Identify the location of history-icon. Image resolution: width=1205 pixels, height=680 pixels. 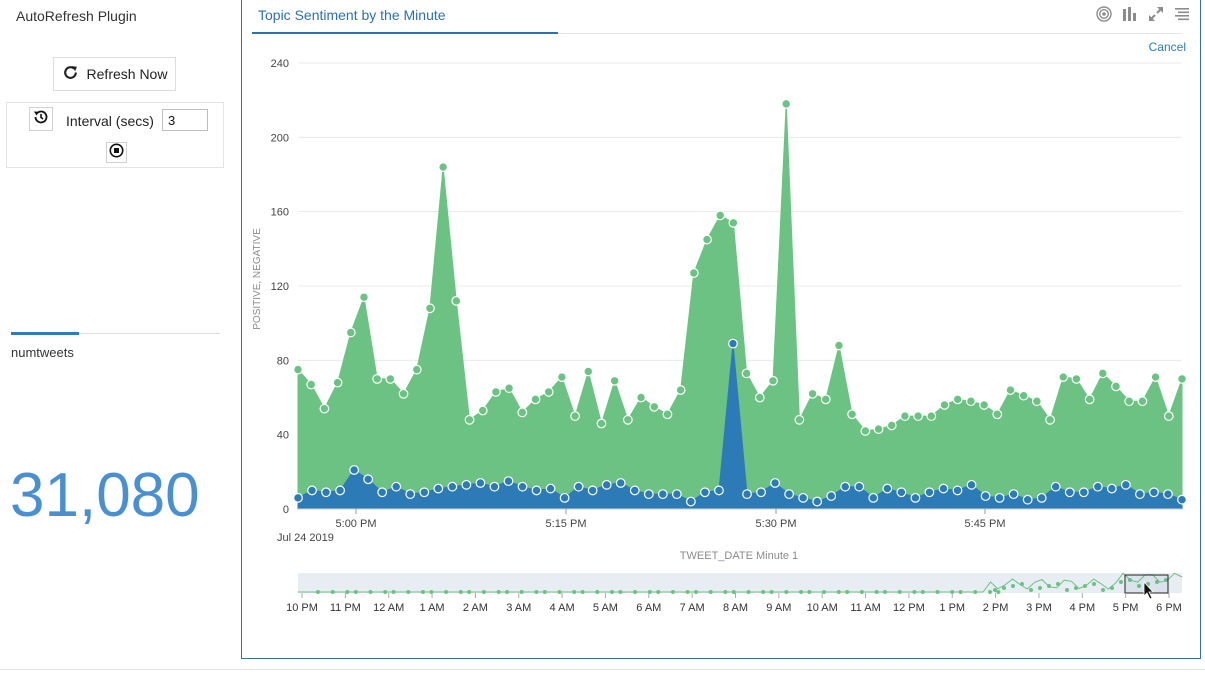
(41, 119).